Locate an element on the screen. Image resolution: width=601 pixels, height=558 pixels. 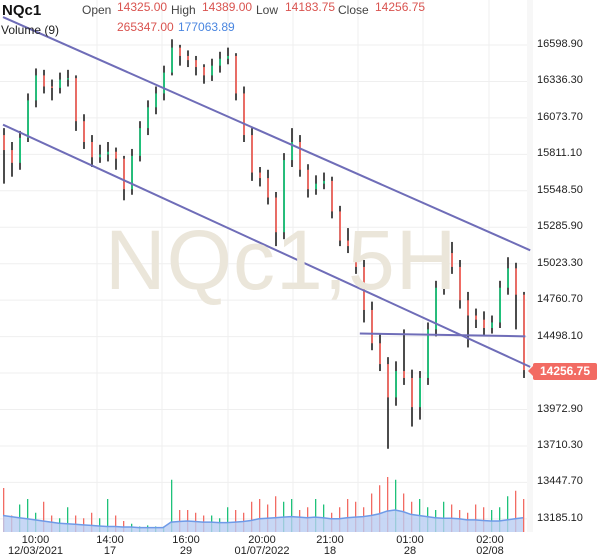
x-tick-time: 21:00 is located at coordinates (330, 540).